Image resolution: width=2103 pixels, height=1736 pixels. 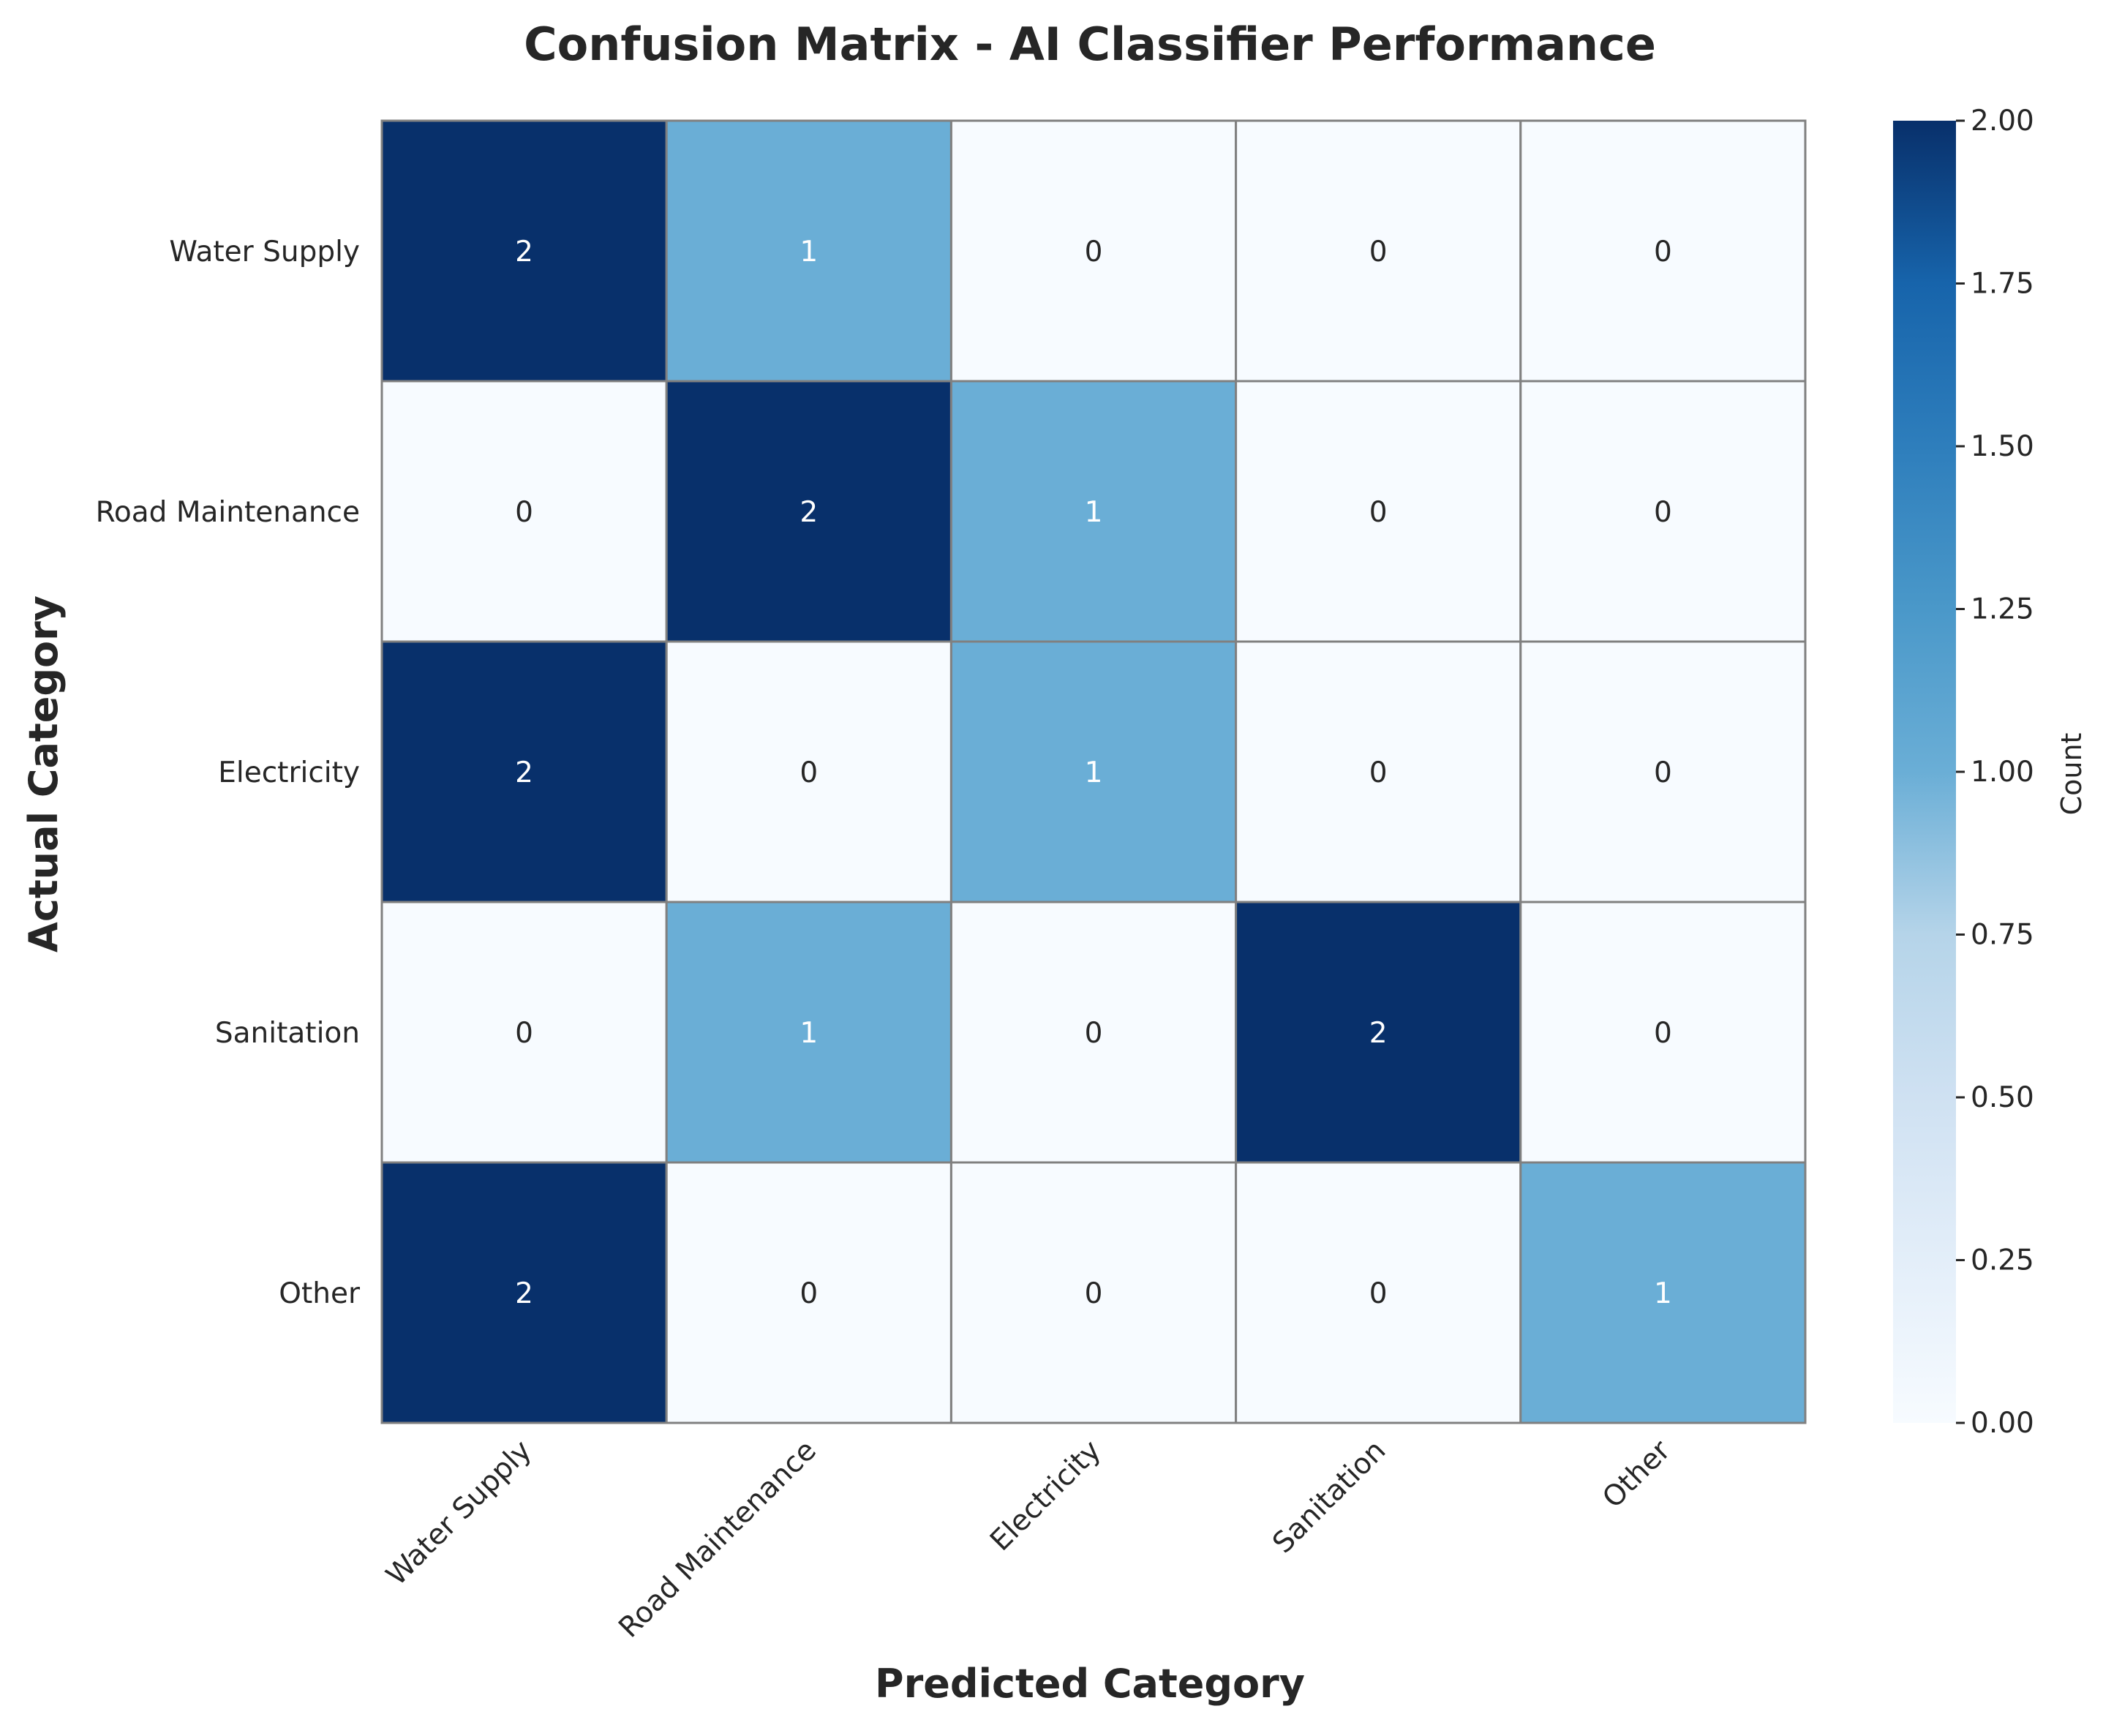 What do you see at coordinates (2003, 284) in the screenshot?
I see `colorbar-tick-label: 1.75` at bounding box center [2003, 284].